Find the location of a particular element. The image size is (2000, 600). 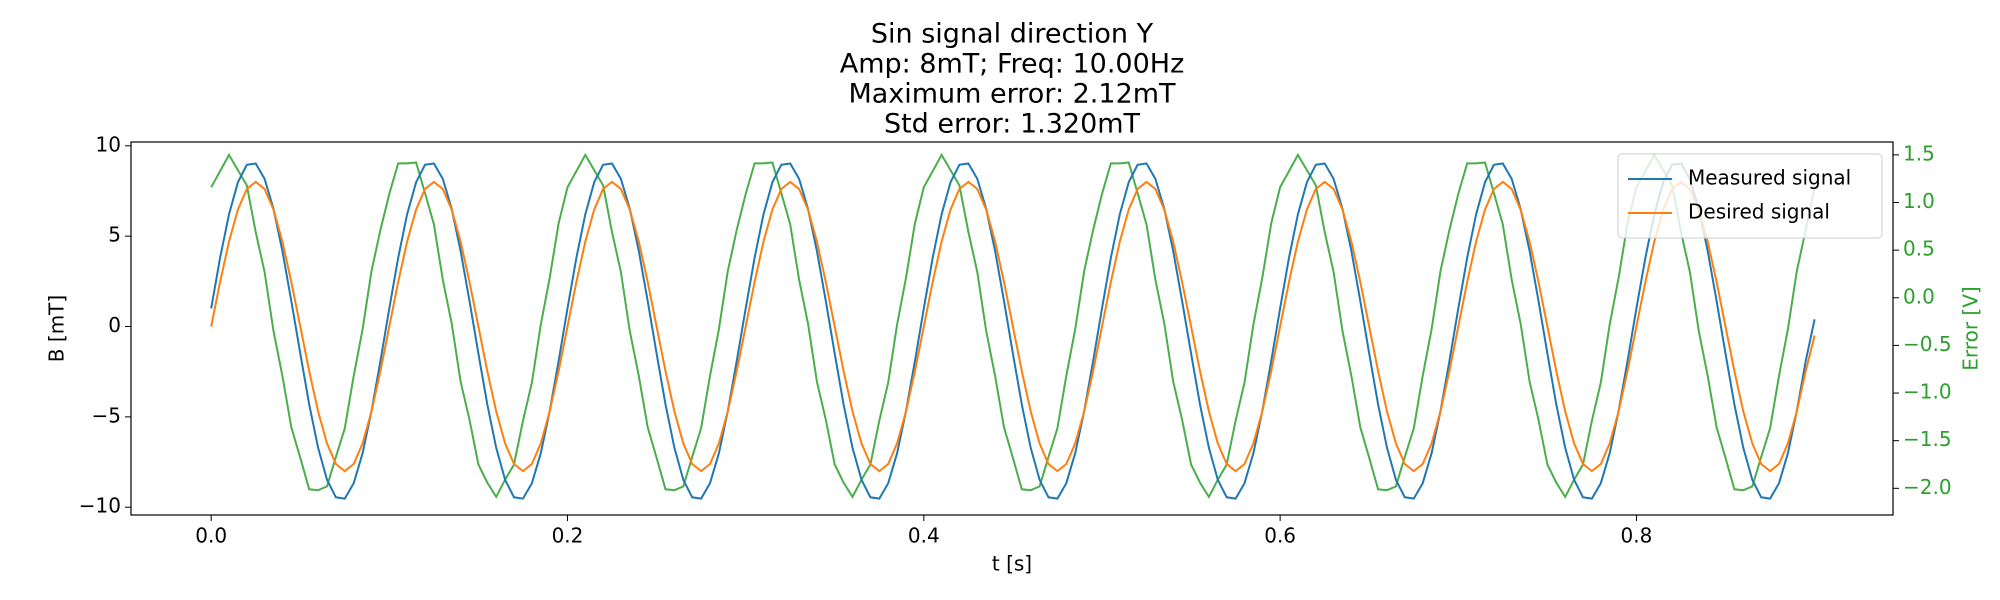

x-tick-label: 0.4 is located at coordinates (924, 536).